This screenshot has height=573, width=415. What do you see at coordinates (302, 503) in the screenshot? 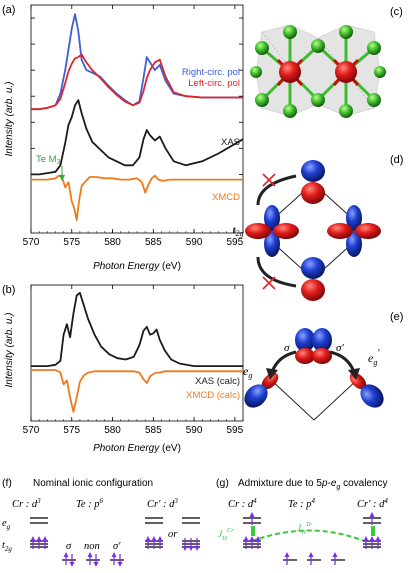
I see `g-te-config: Te : p4` at bounding box center [302, 503].